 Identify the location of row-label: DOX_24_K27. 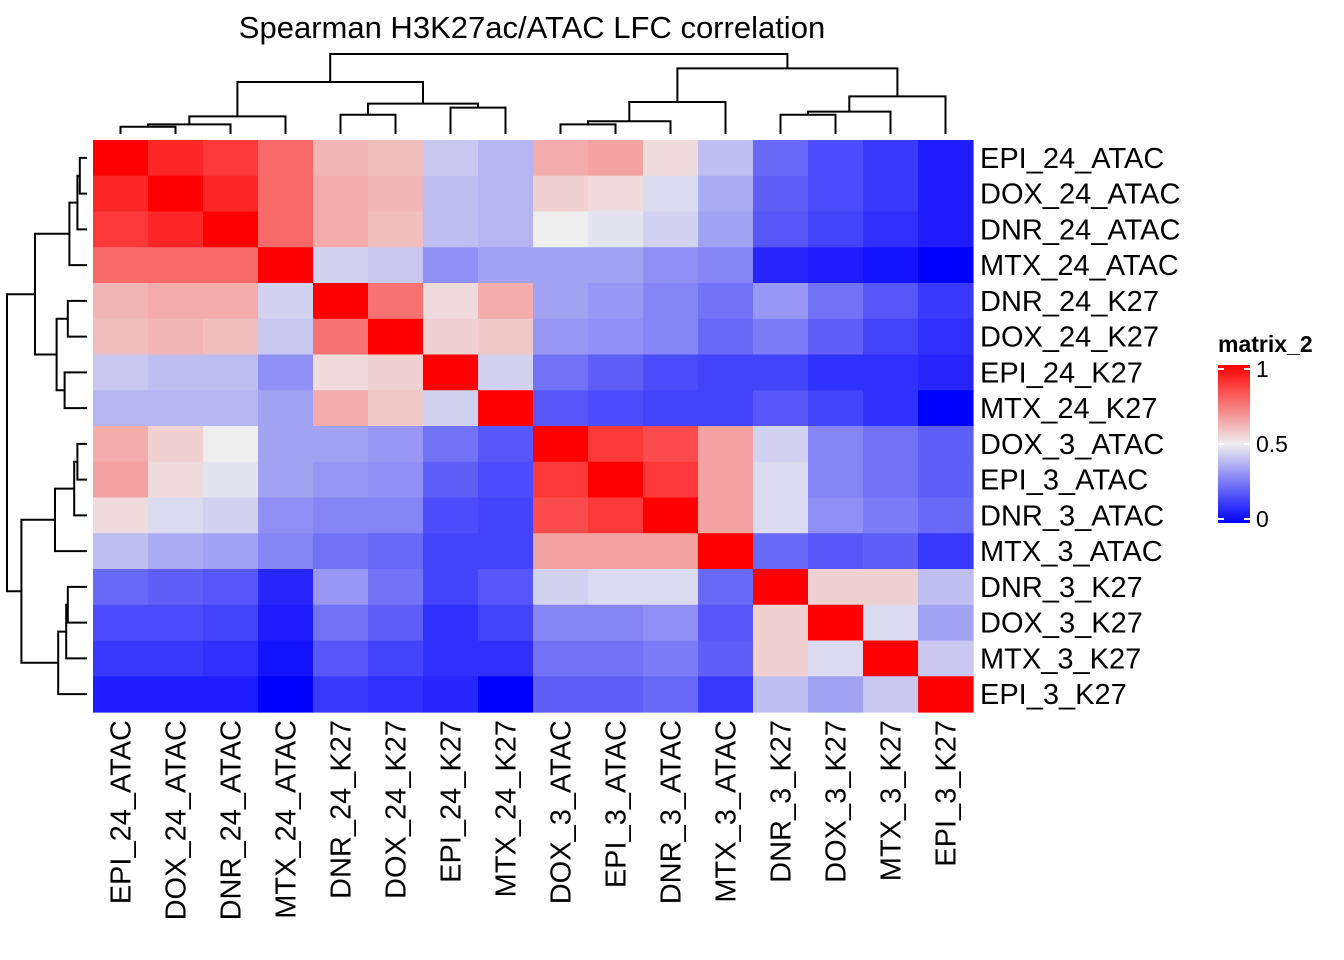
(1069, 338).